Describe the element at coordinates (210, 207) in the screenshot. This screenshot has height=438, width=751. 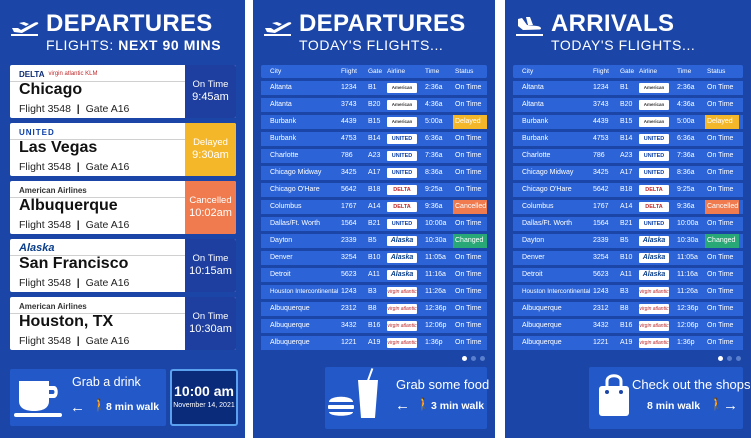
I see `flight-status-box: Cancelled 10:02am` at that location.